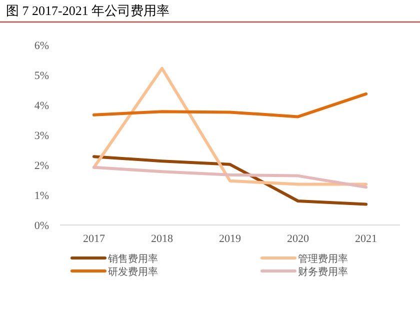 The image size is (420, 321). What do you see at coordinates (323, 272) in the screenshot?
I see `legend-label: 财务费用率` at bounding box center [323, 272].